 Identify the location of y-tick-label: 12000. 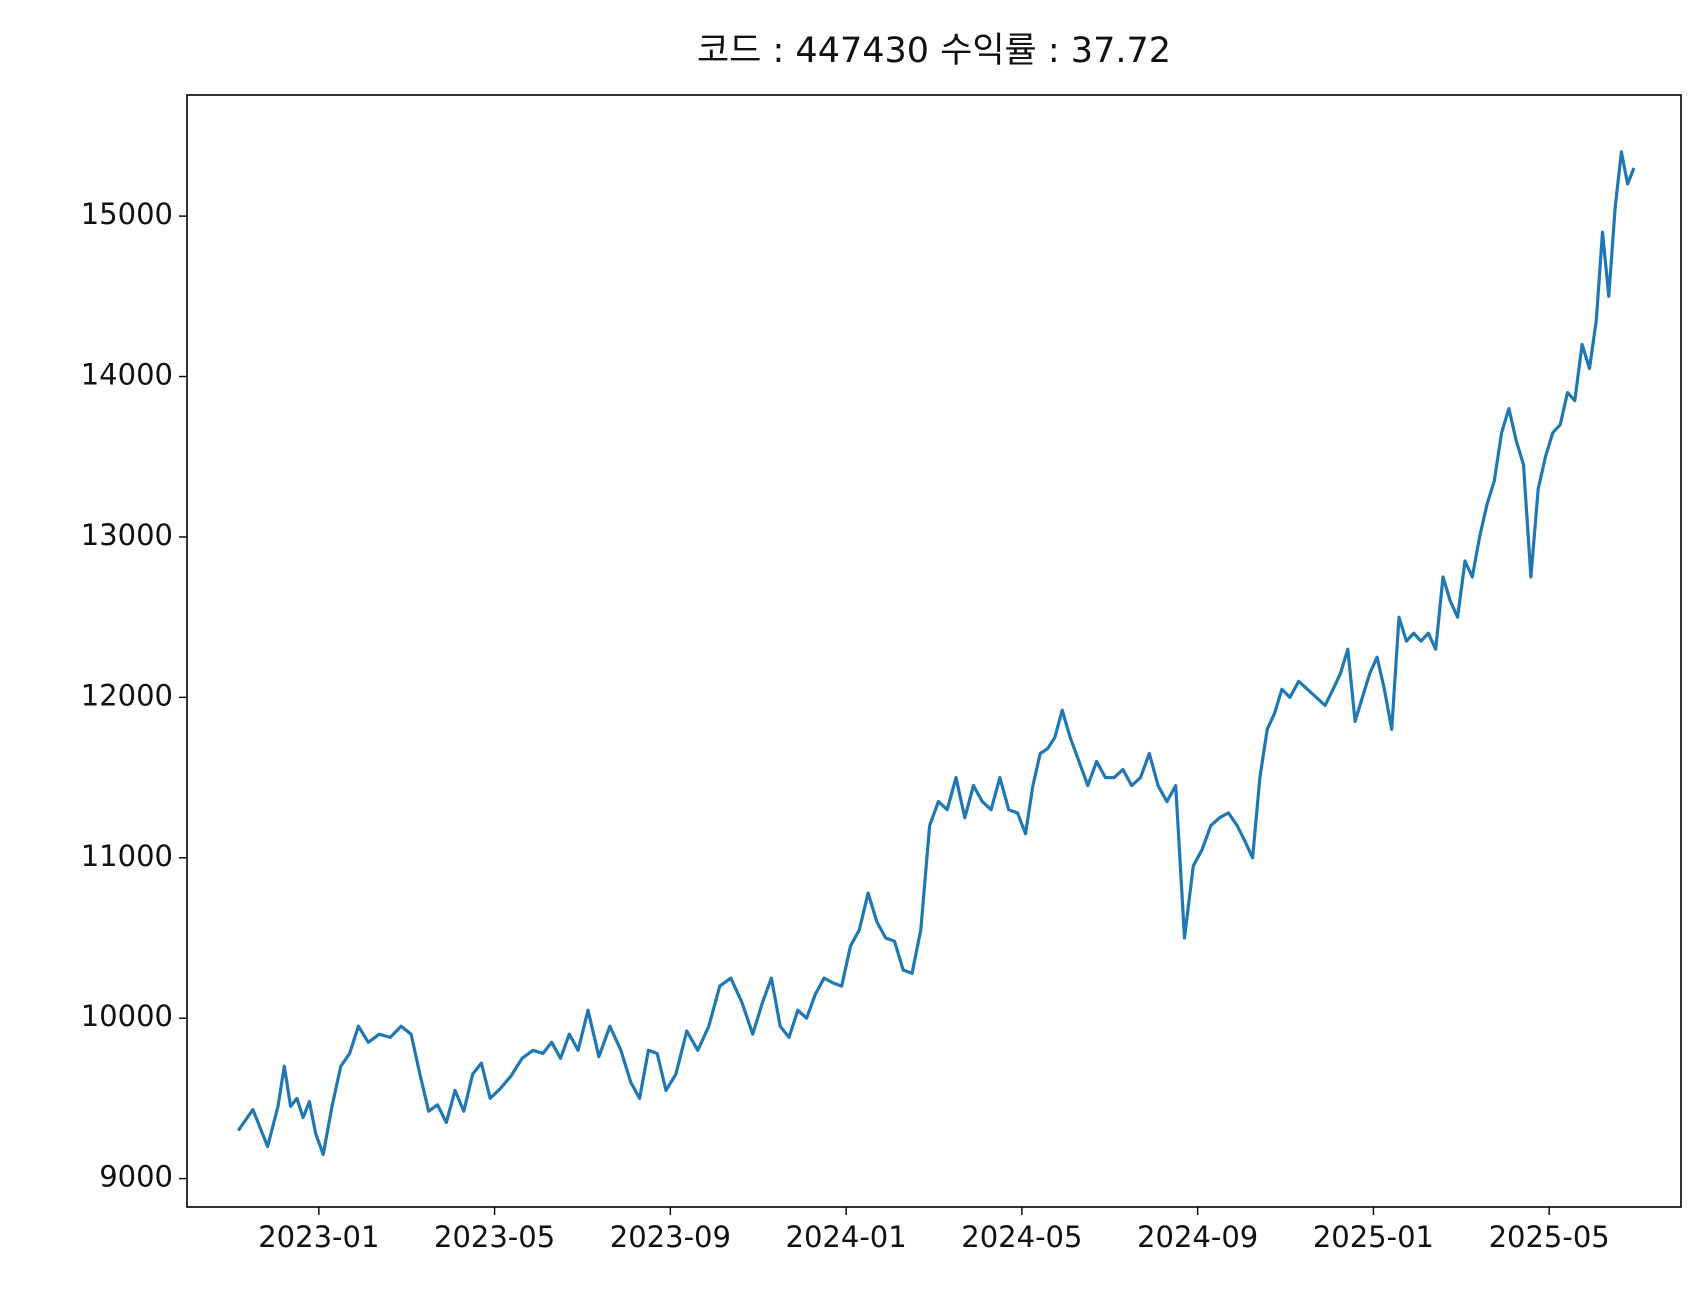
(127, 695).